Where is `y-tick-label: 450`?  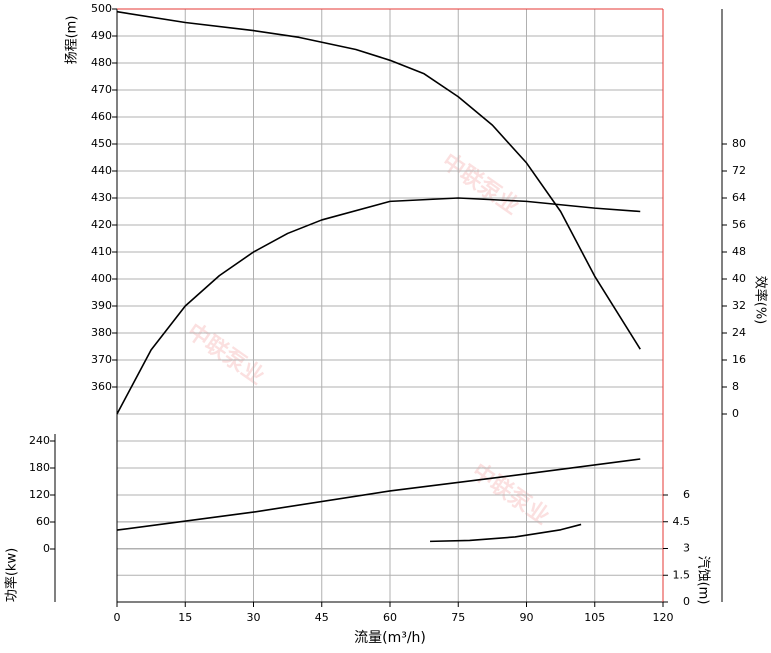 y-tick-label: 450 is located at coordinates (101, 143).